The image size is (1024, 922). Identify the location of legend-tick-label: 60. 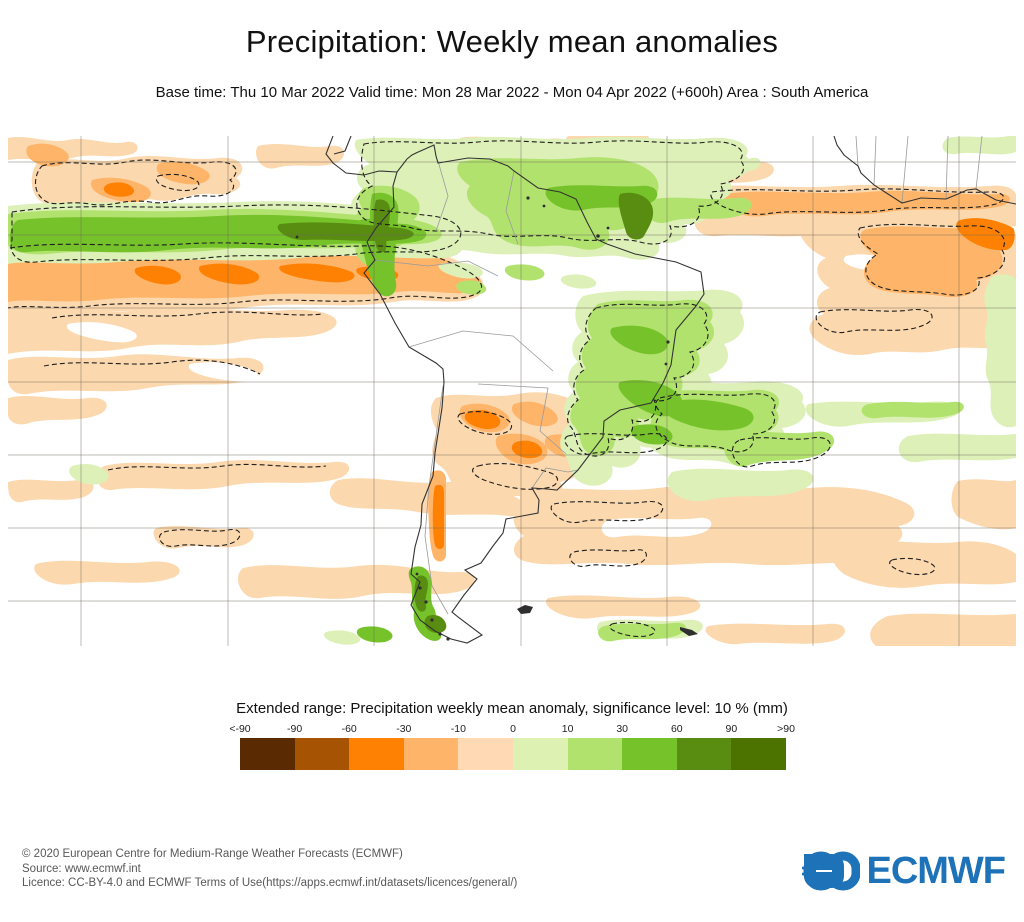
(676, 729).